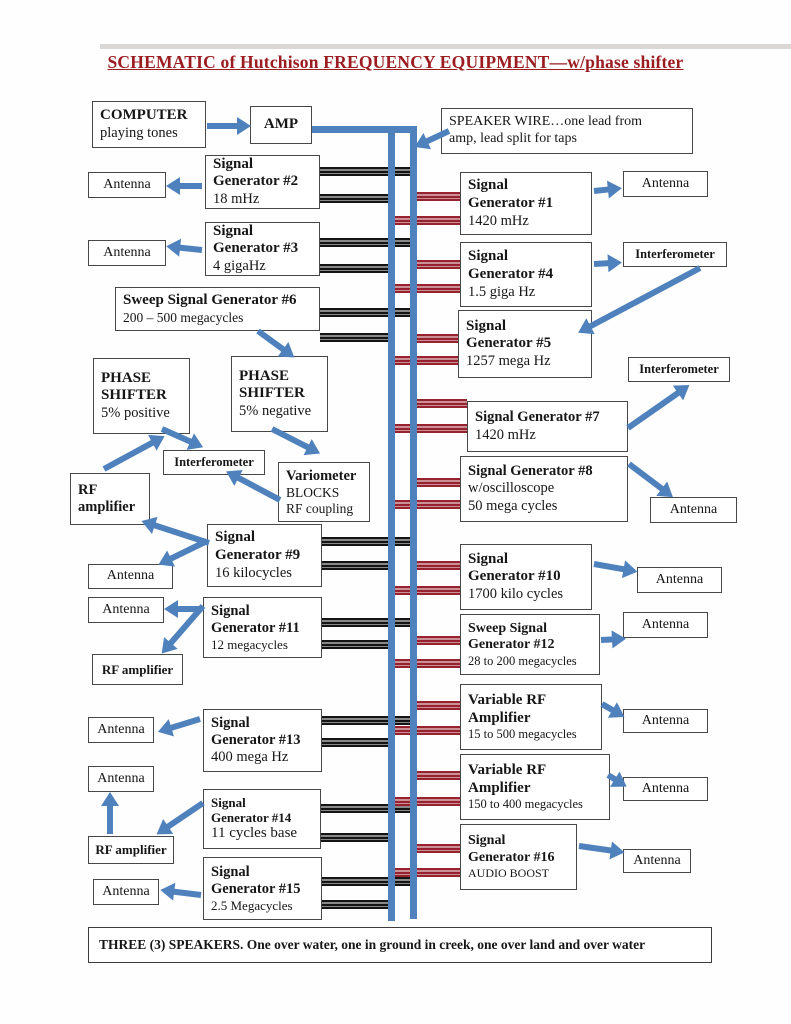 The width and height of the screenshot is (791, 1024). What do you see at coordinates (508, 873) in the screenshot?
I see `sg16-label: AUDIO BOOST` at bounding box center [508, 873].